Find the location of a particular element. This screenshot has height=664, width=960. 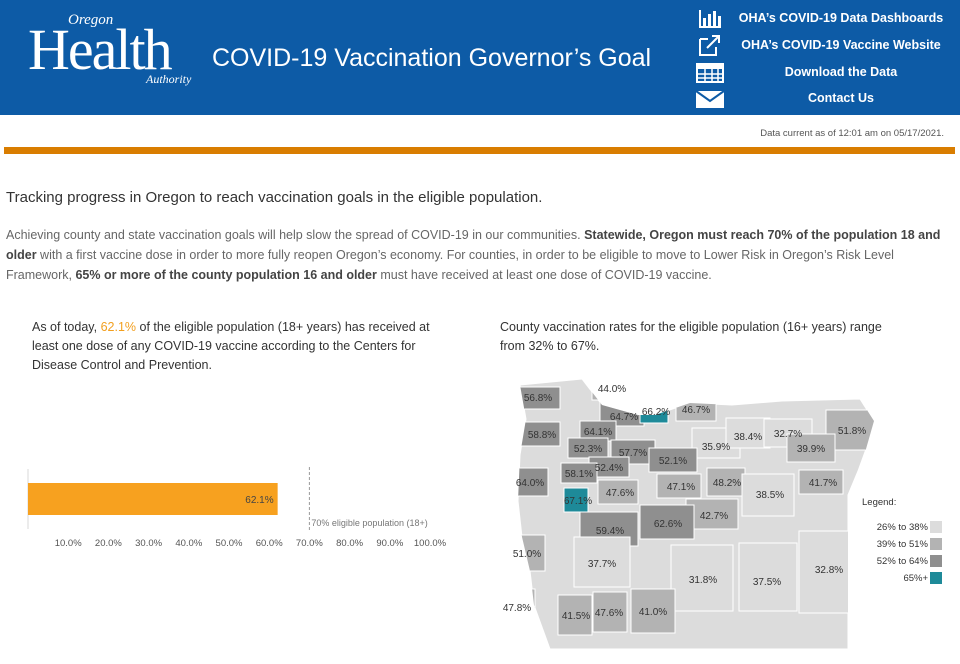

goal-reference-label: 70% eligible population (18+) is located at coordinates (369, 523).